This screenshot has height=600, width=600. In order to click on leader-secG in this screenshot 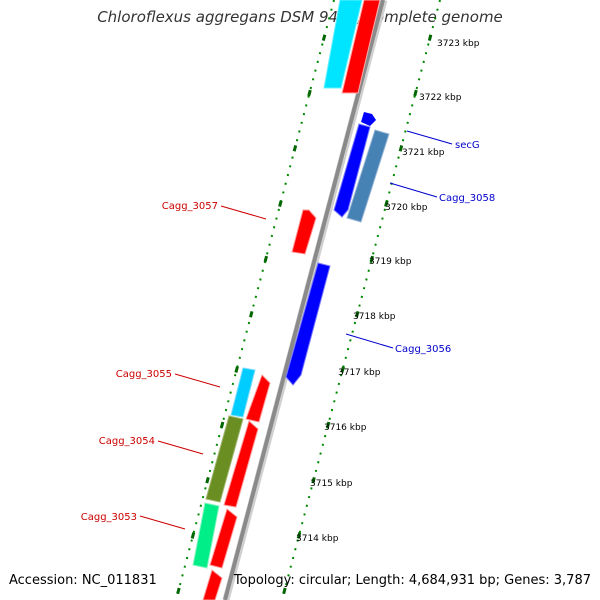, I will do `click(429, 137)`.